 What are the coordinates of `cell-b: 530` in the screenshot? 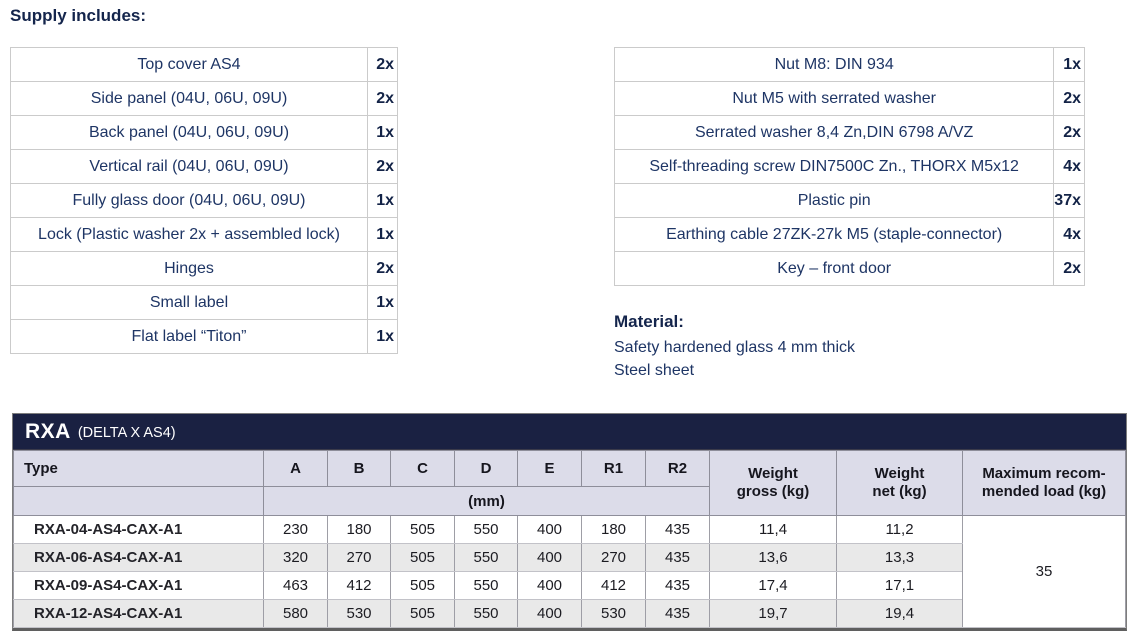 It's located at (359, 613).